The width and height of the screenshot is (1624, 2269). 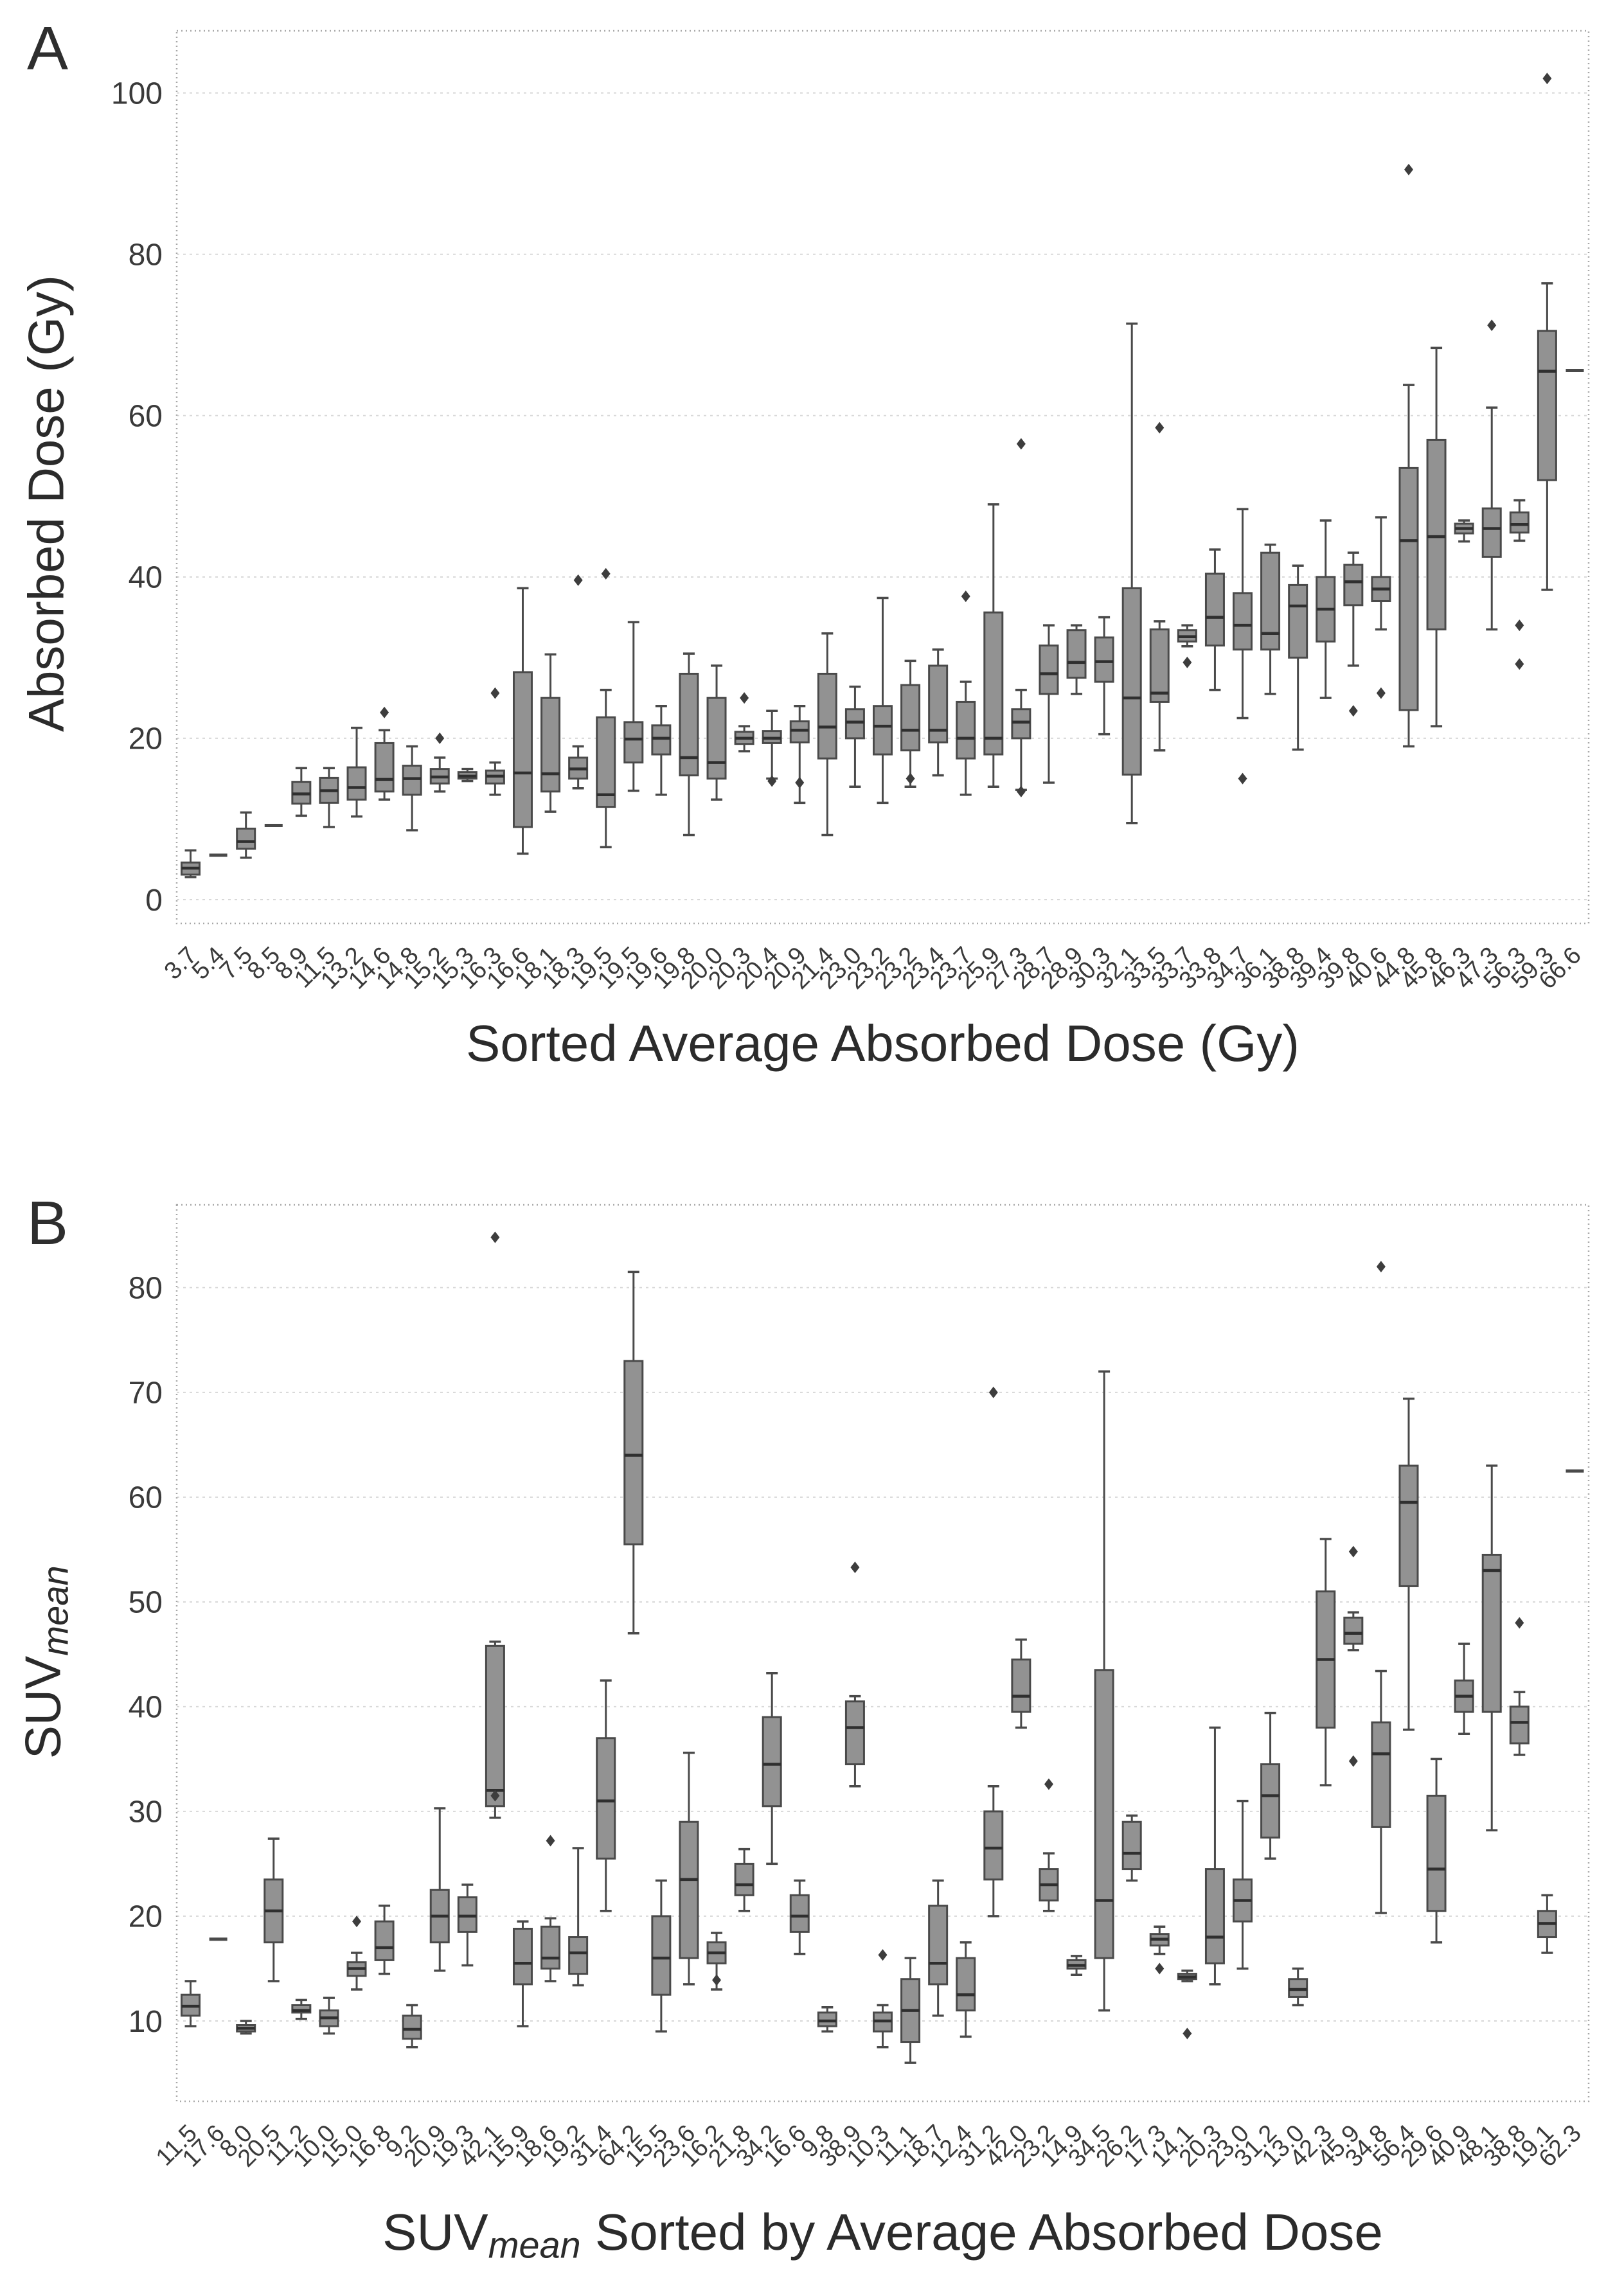 I want to click on suv-label-text: SUV, so click(x=42, y=1707).